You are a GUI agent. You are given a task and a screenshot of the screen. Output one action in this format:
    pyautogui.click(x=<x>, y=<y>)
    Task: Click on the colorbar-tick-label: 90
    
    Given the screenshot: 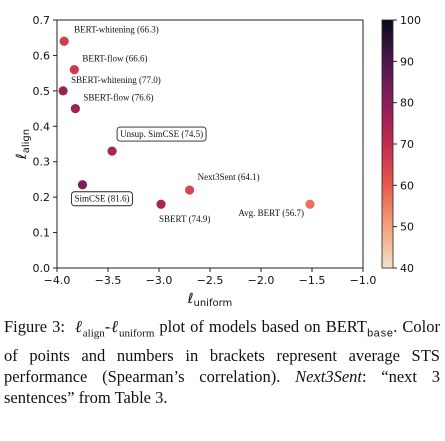 What is the action you would take?
    pyautogui.click(x=407, y=61)
    